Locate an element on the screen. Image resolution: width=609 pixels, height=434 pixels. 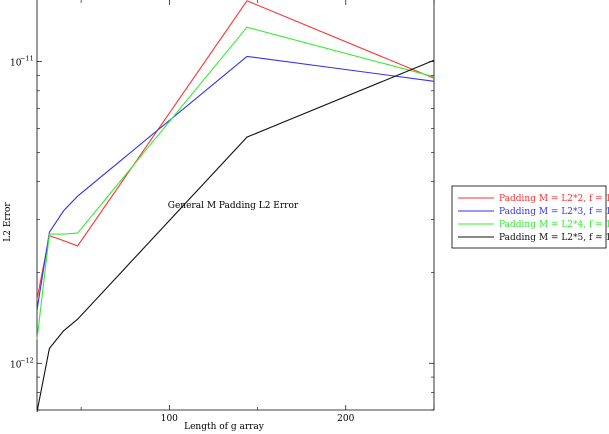
chart-annotation: General M Padding L2 Error is located at coordinates (233, 206).